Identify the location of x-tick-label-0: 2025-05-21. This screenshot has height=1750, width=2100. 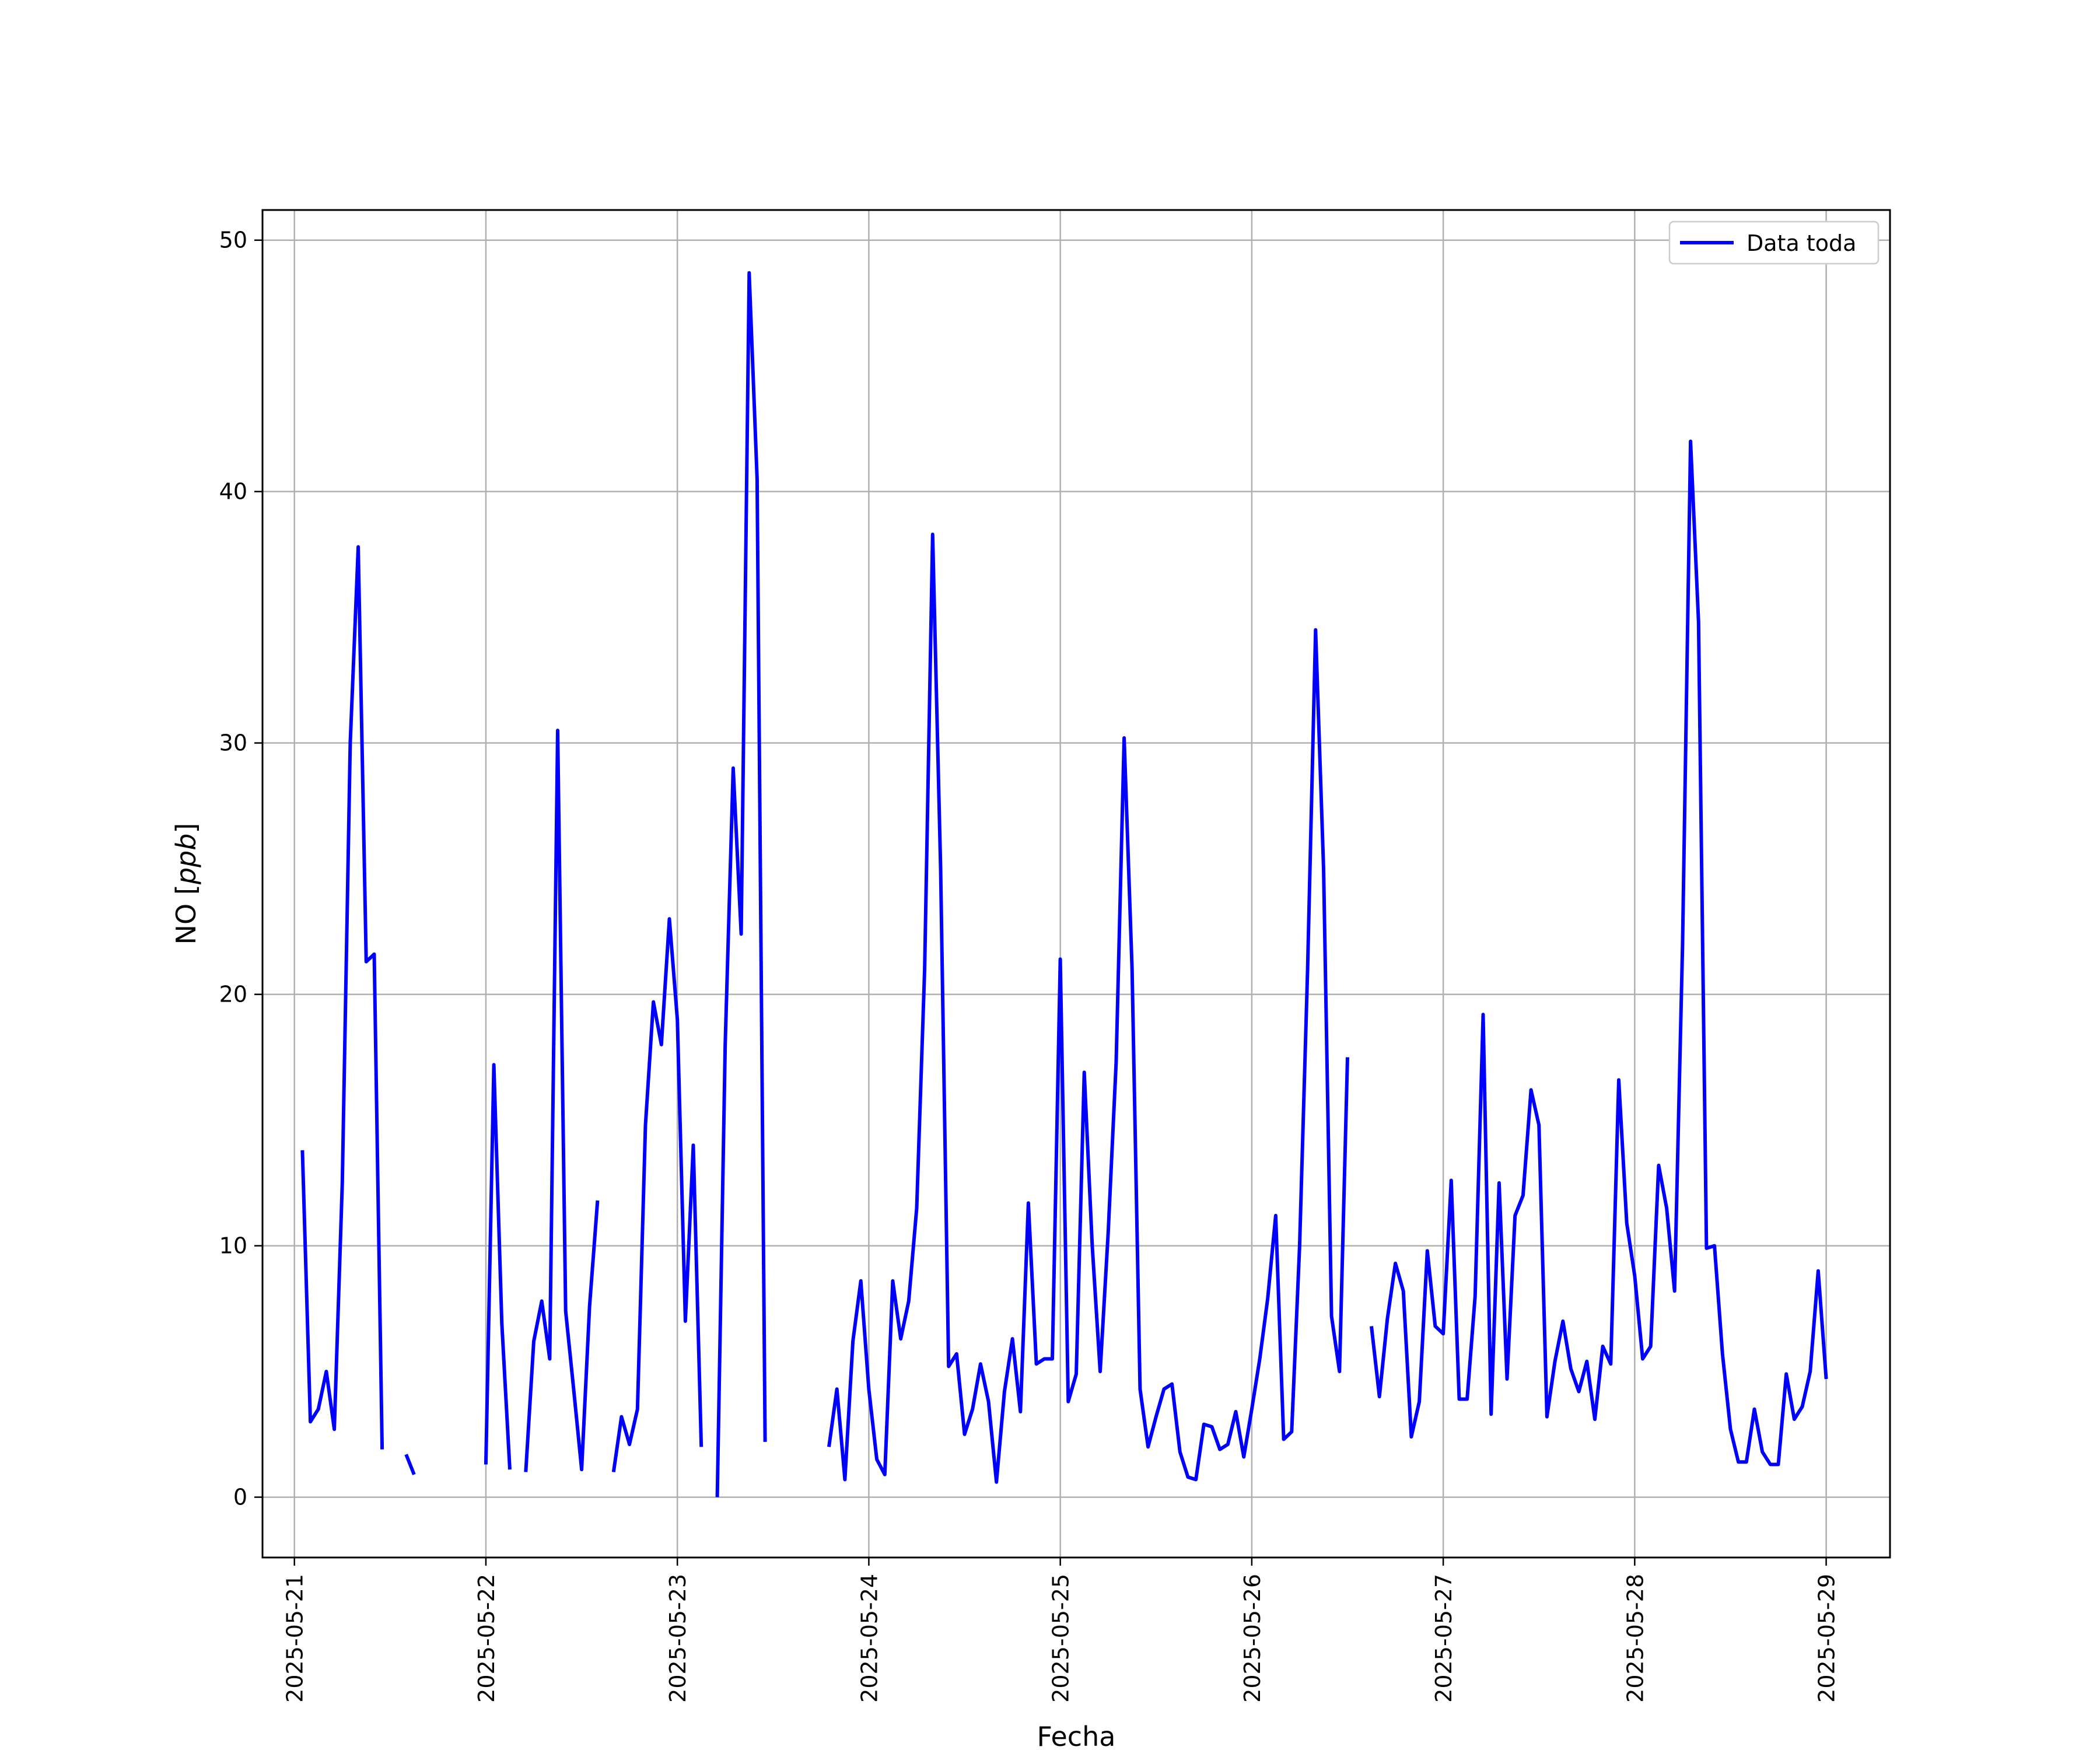
(295, 1638).